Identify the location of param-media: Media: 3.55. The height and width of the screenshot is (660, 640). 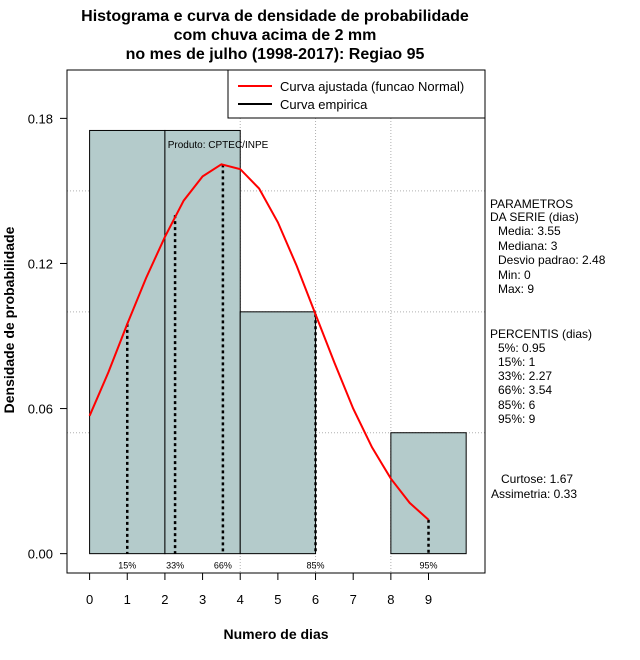
(529, 231).